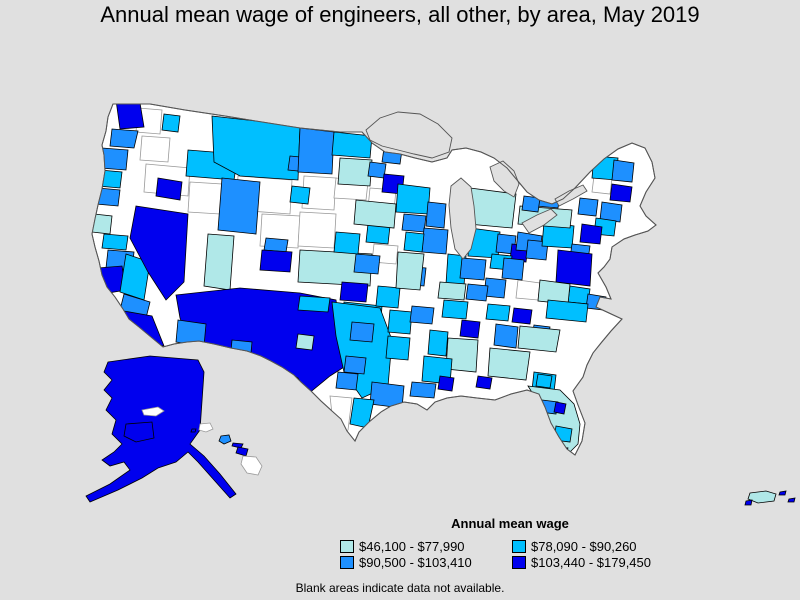 This screenshot has width=800, height=600. I want to click on area-washington-dc, so click(574, 268).